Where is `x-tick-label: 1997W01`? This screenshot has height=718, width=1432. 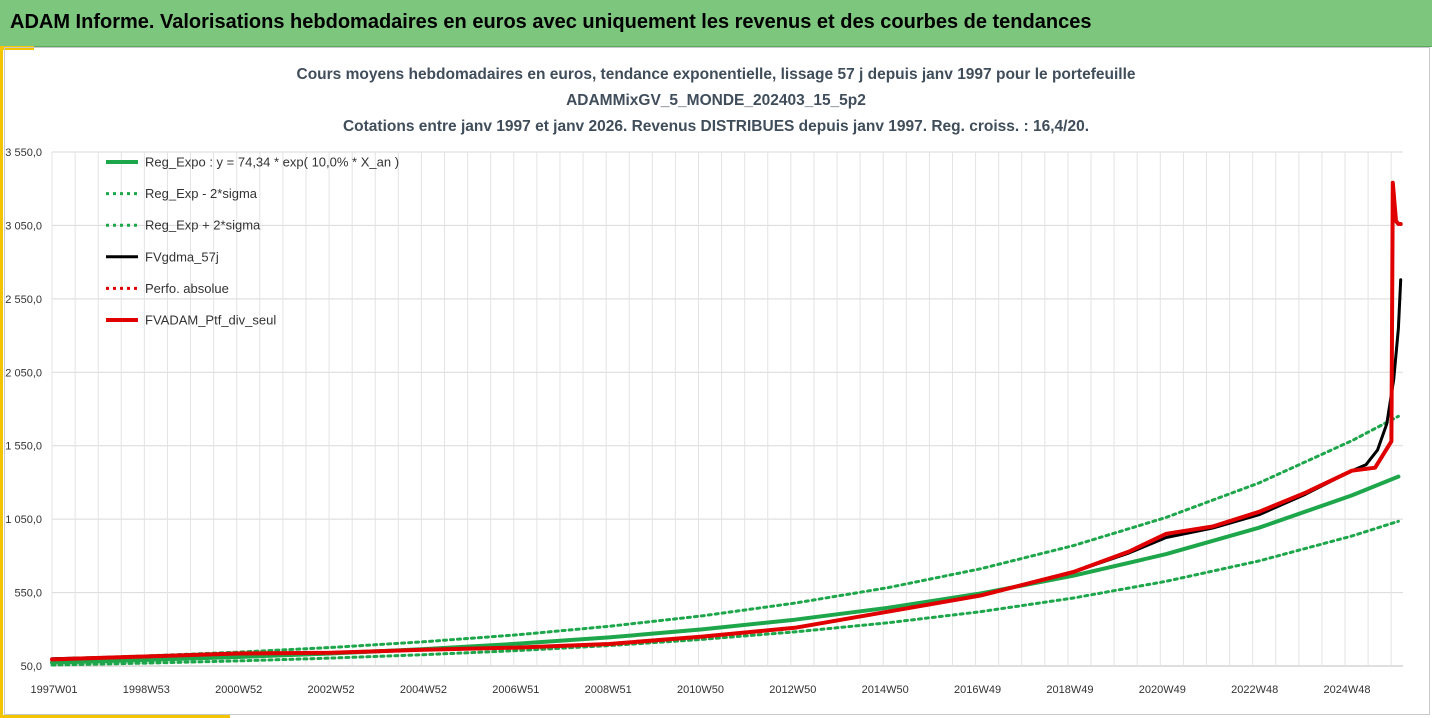 x-tick-label: 1997W01 is located at coordinates (53, 690).